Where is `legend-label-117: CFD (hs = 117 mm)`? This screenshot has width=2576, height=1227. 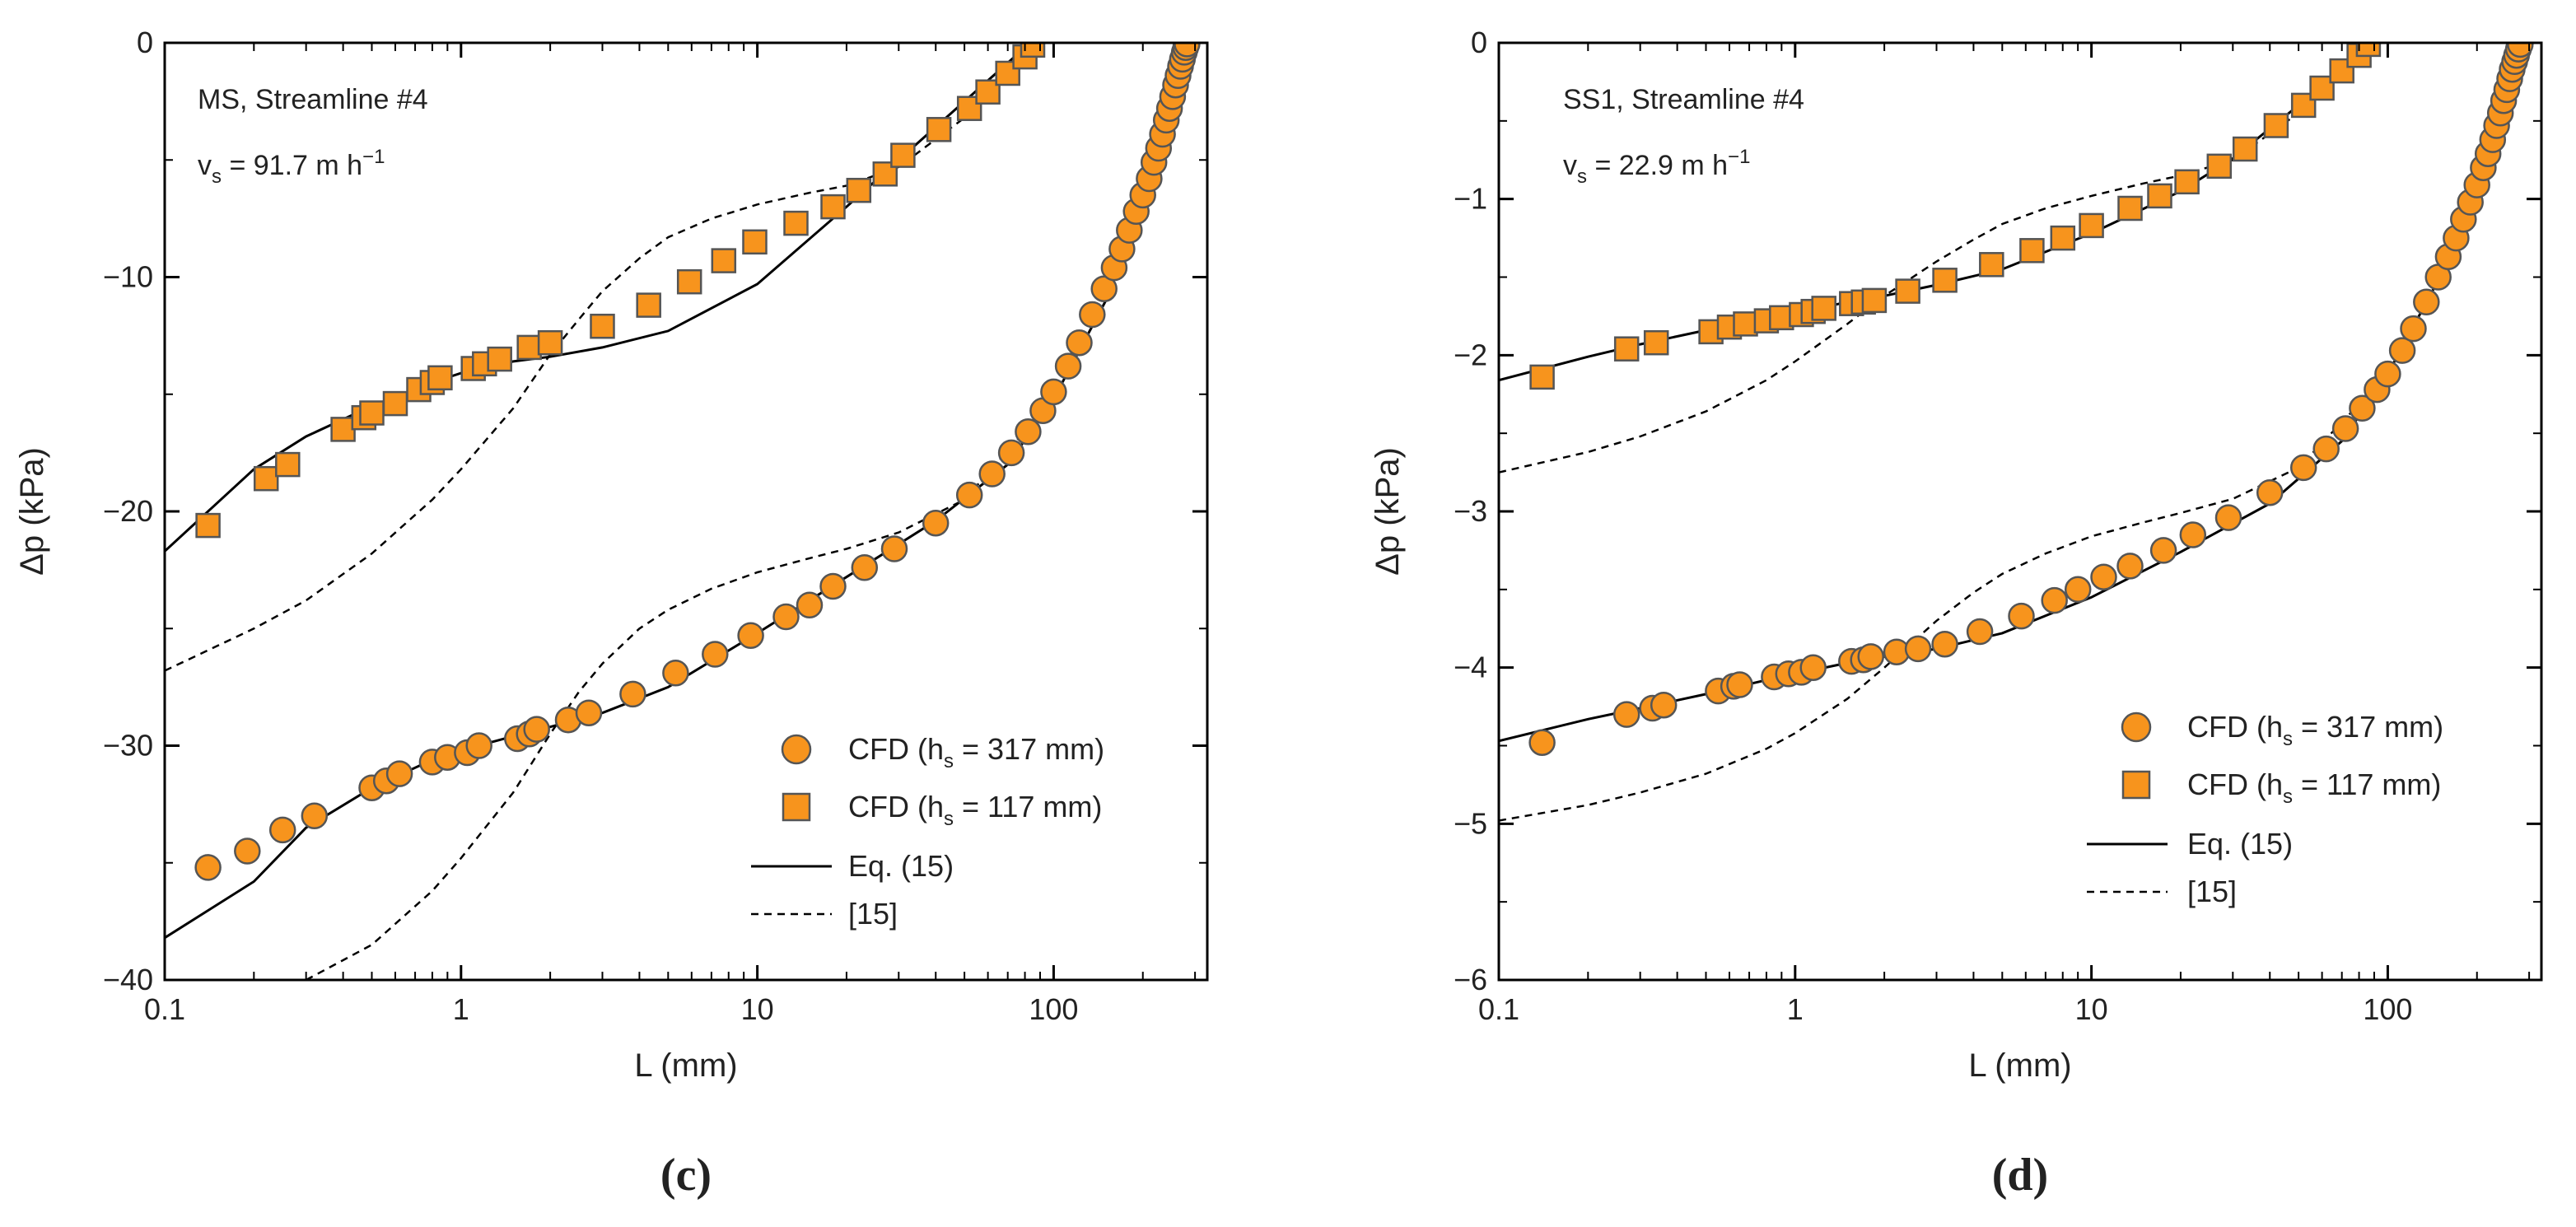 legend-label-117: CFD (hs = 117 mm) is located at coordinates (975, 810).